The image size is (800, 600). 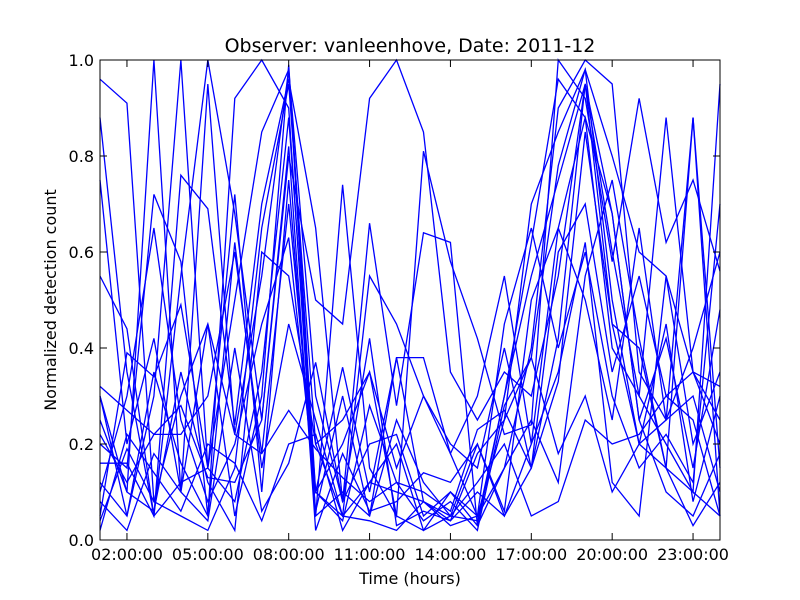 What do you see at coordinates (81, 60) in the screenshot?
I see `y-tick-label: 1.0` at bounding box center [81, 60].